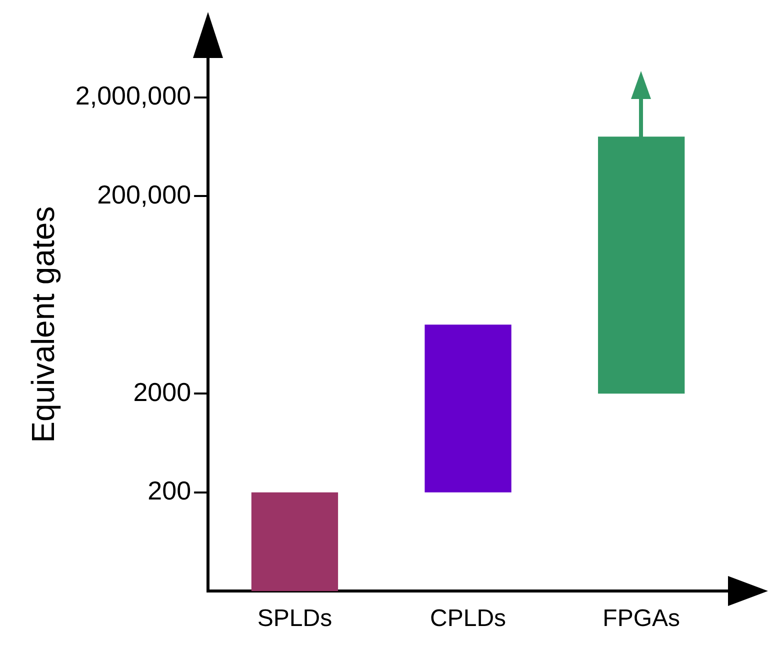 The width and height of the screenshot is (778, 655). Describe the element at coordinates (162, 391) in the screenshot. I see `y-tick-label: 2000` at that location.